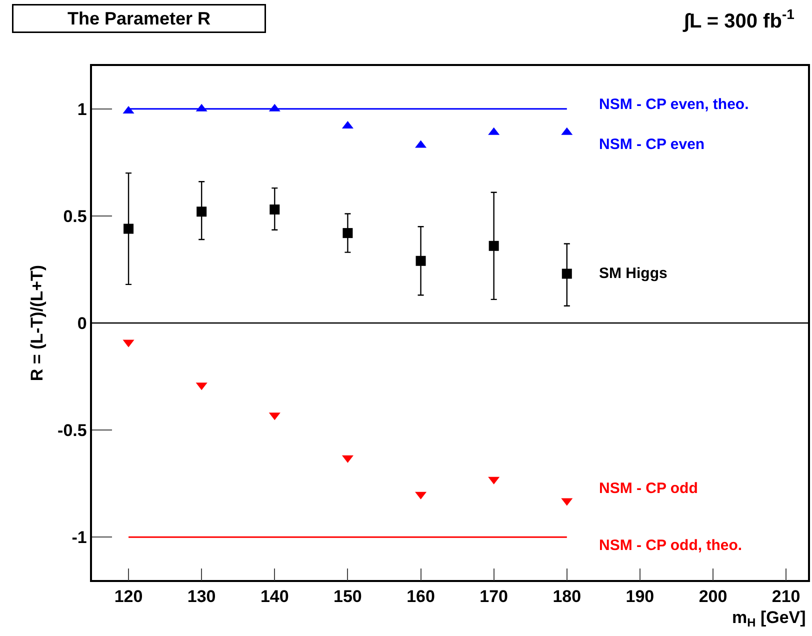 The width and height of the screenshot is (812, 636). What do you see at coordinates (128, 596) in the screenshot?
I see `x-tick-label: 120` at bounding box center [128, 596].